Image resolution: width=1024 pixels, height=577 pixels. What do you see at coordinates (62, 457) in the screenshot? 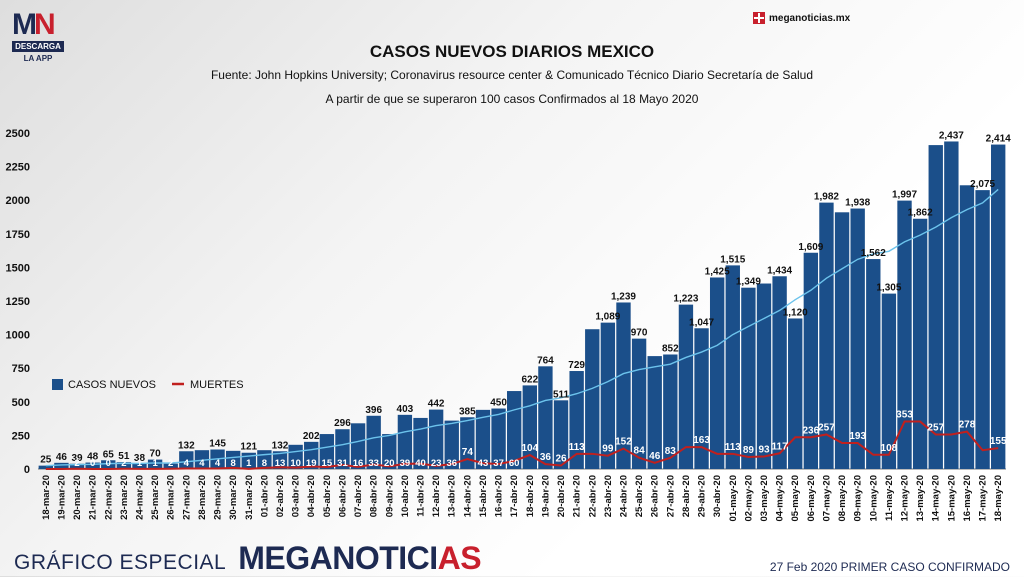
I see `case-value-label: 46` at bounding box center [62, 457].